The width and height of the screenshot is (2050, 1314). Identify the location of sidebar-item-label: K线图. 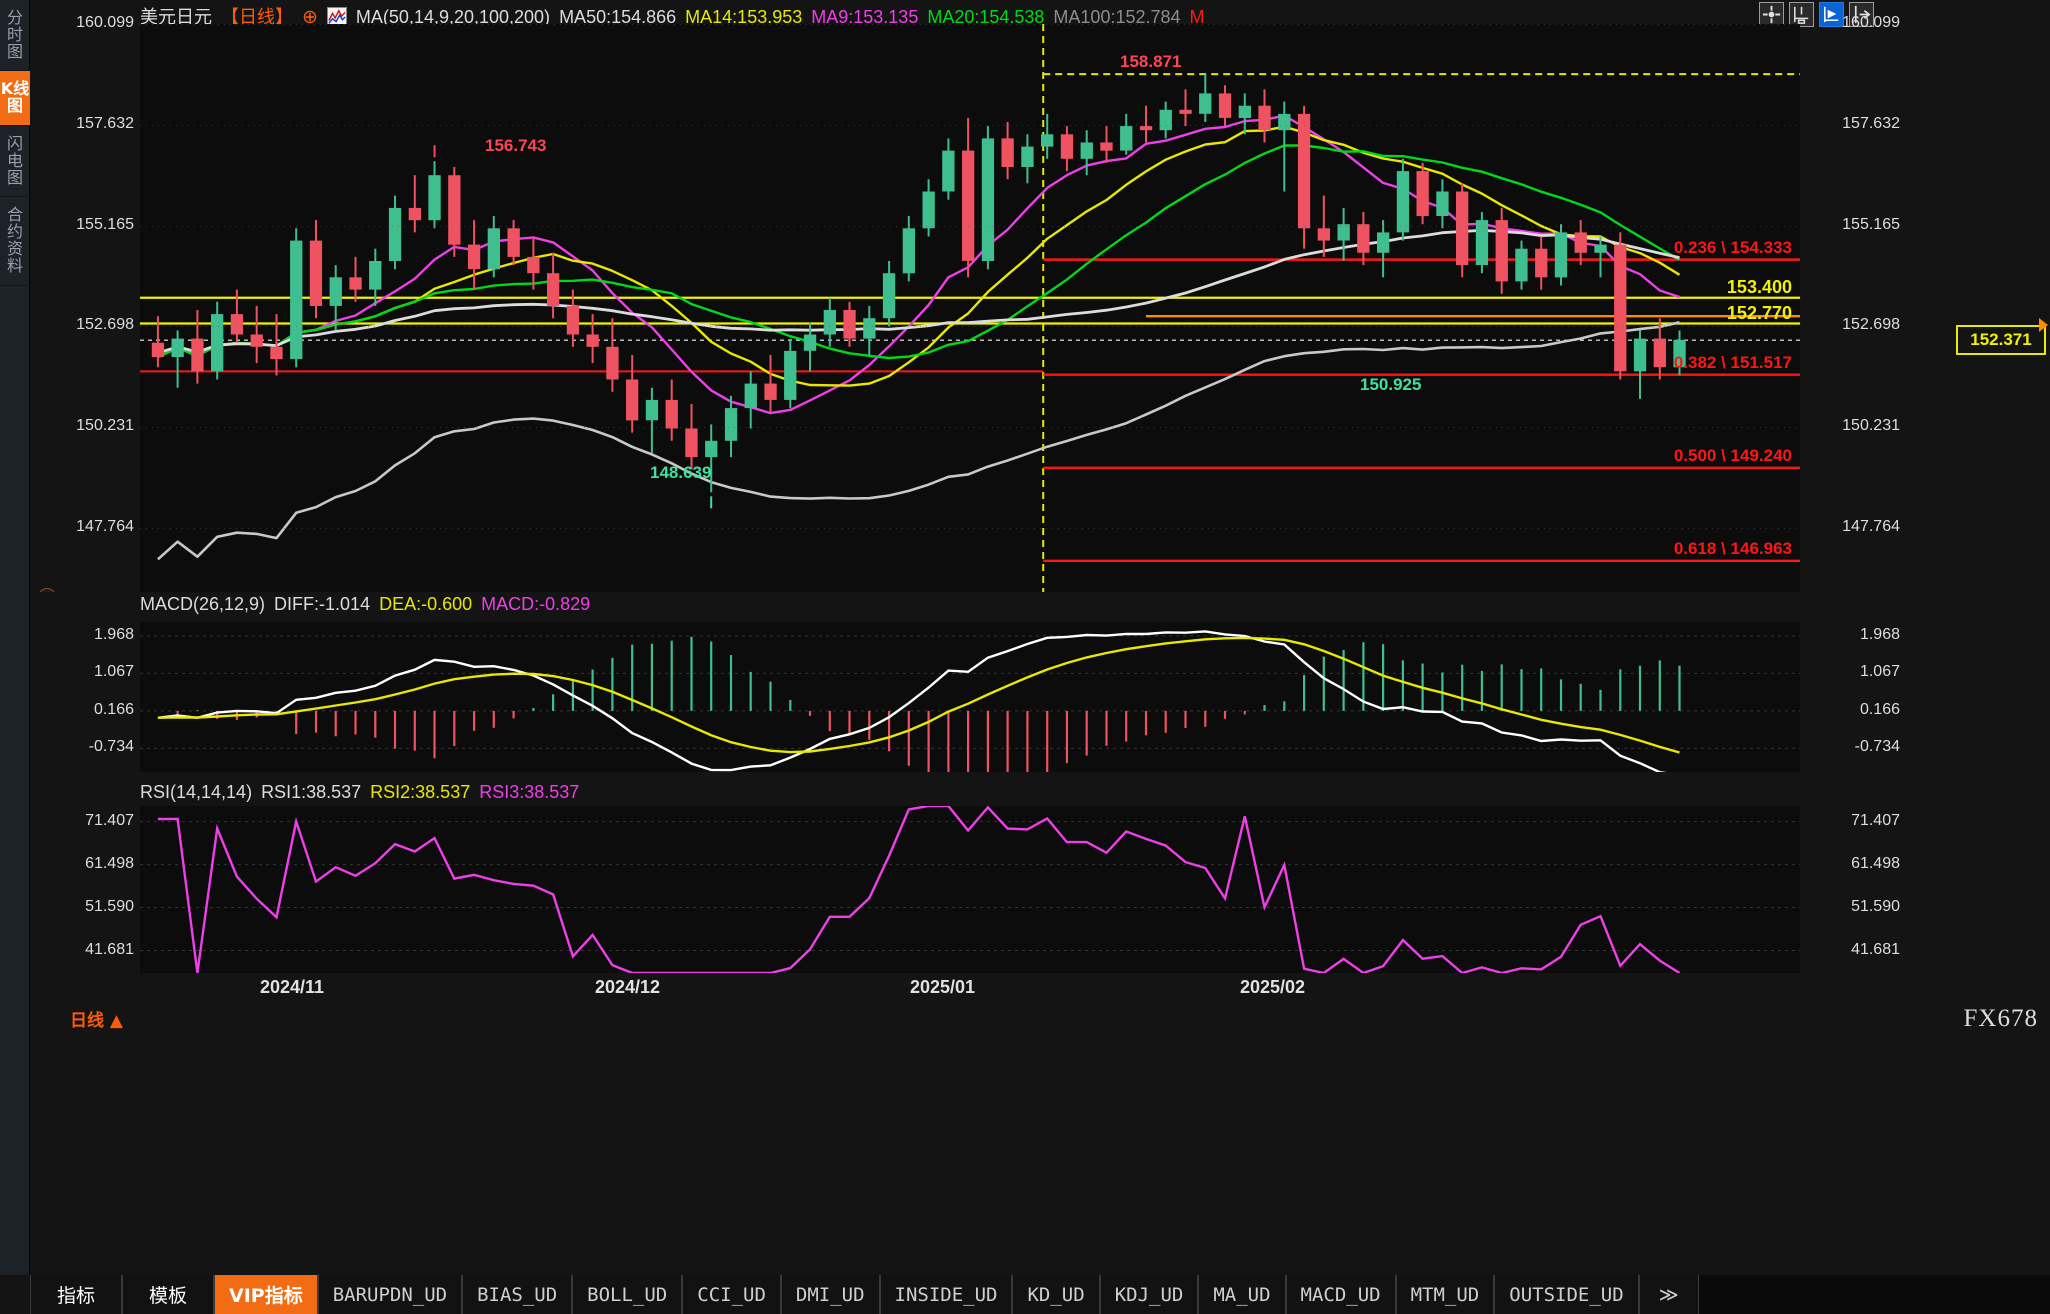
(15, 97).